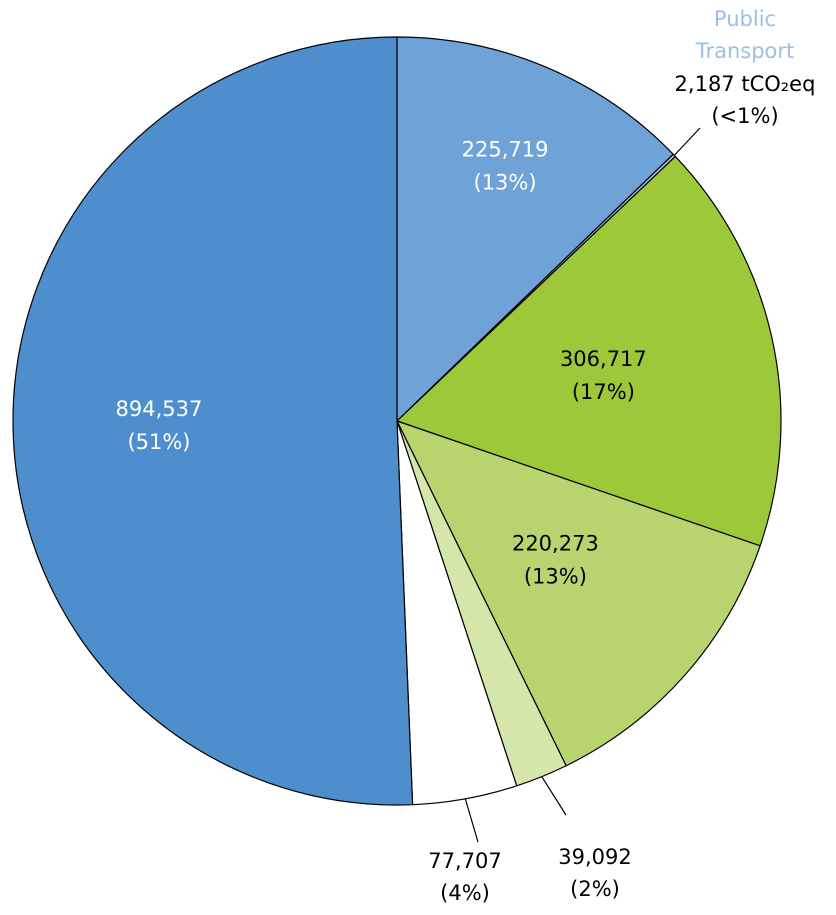 Image resolution: width=836 pixels, height=915 pixels. I want to click on percent-label: (<1%), so click(744, 116).